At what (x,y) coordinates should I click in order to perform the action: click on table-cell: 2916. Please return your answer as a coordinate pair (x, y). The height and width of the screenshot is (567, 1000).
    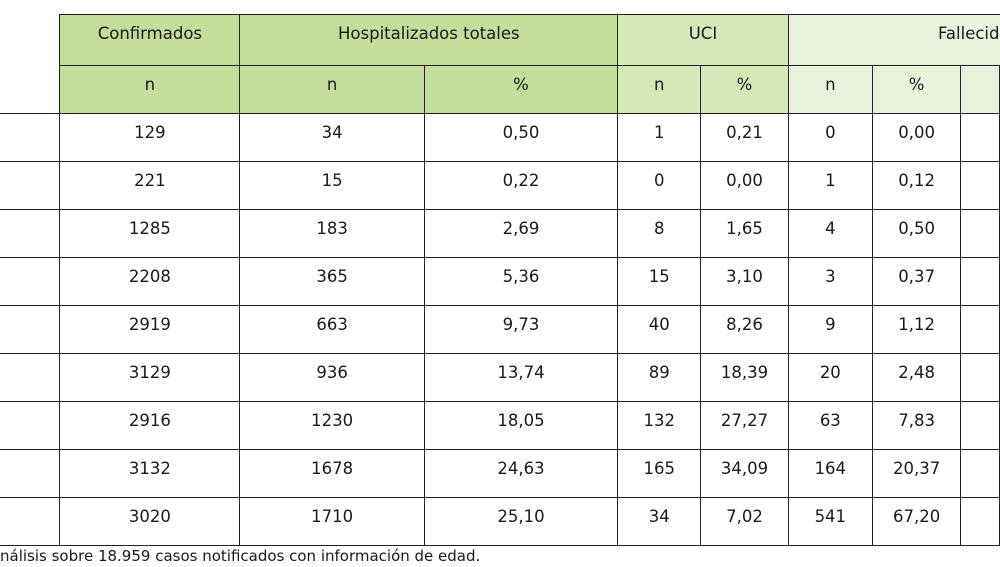
    Looking at the image, I should click on (150, 425).